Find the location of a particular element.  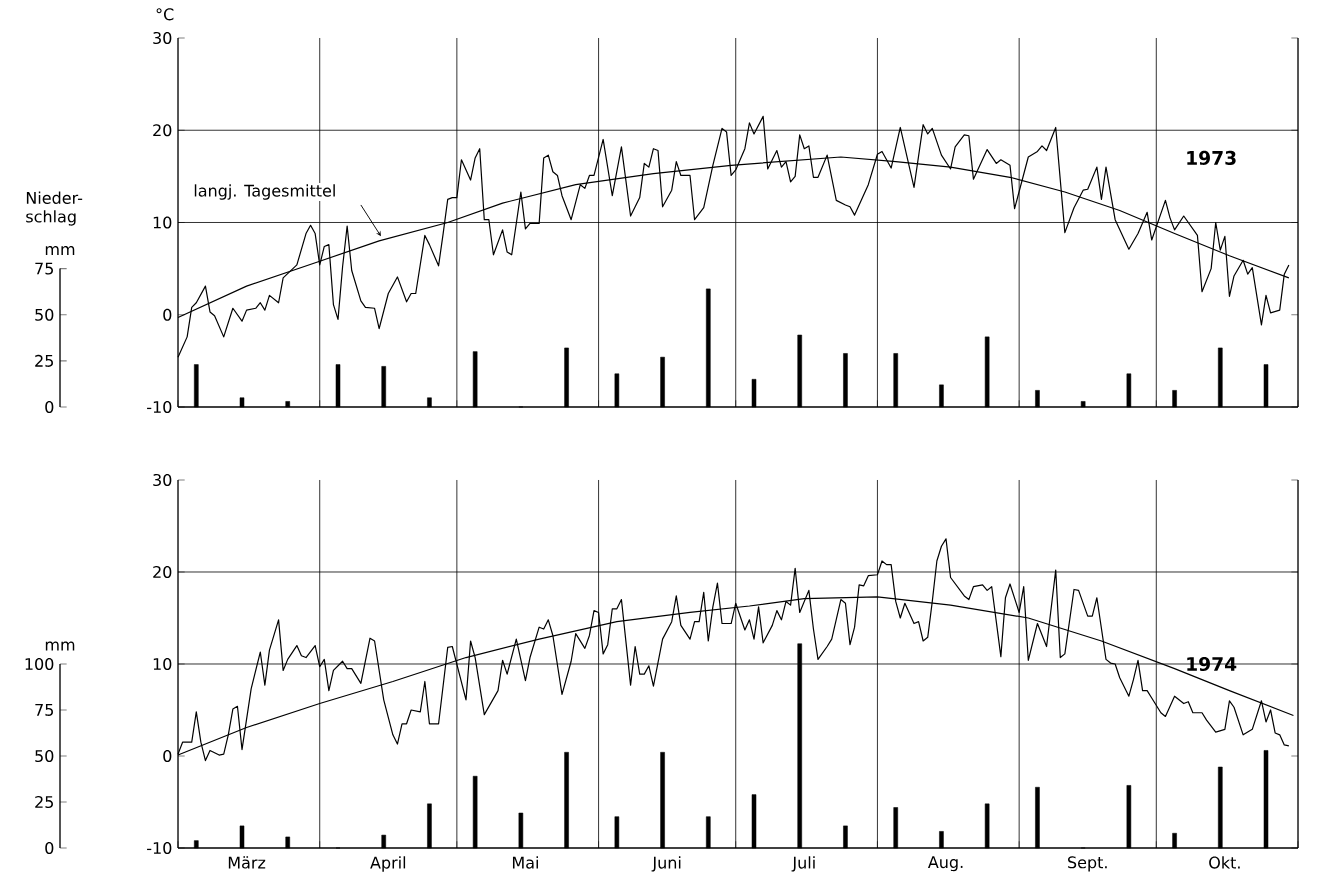

x-tick-label: Mai is located at coordinates (525, 862).